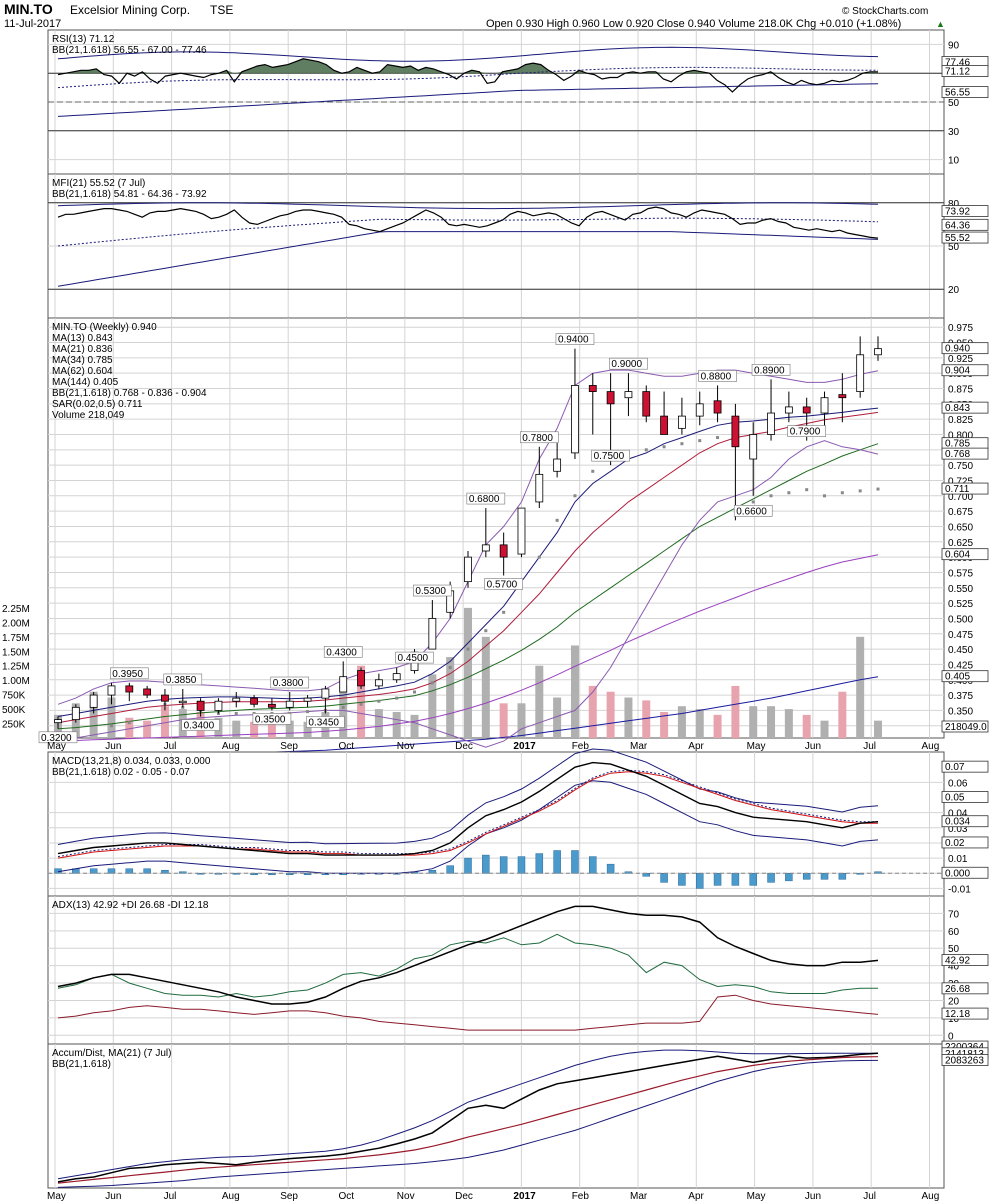 This screenshot has width=990, height=1204. I want to click on rsi-bb-middle, so click(467, 77).